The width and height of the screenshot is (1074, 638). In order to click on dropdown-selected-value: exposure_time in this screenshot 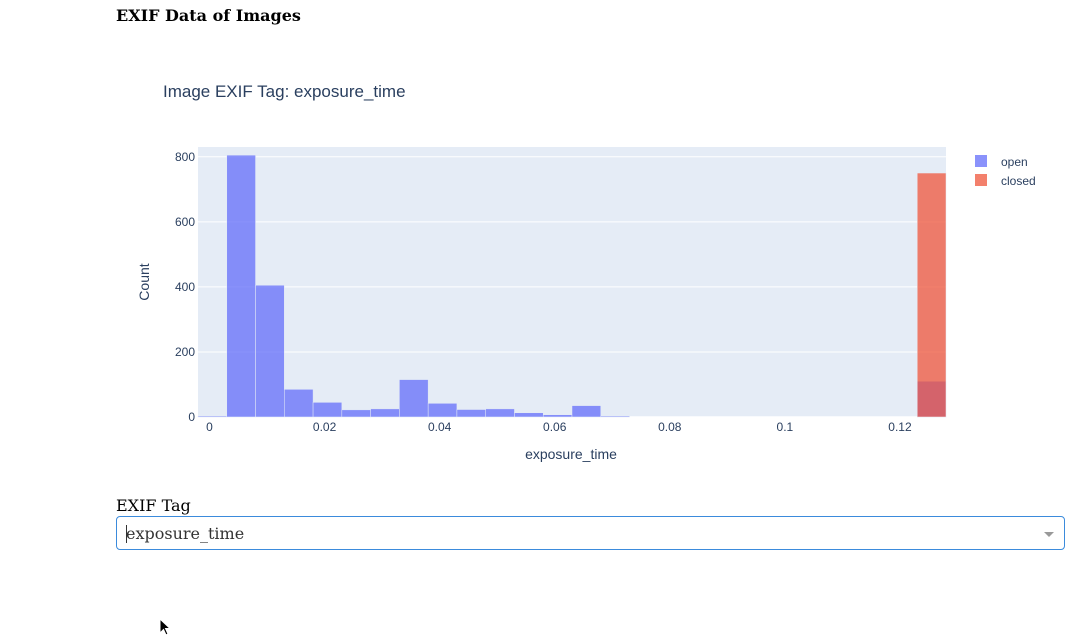, I will do `click(185, 533)`.